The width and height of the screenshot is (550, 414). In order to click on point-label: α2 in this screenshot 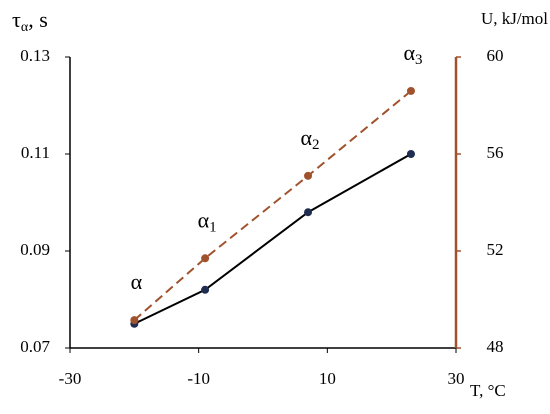, I will do `click(310, 139)`.